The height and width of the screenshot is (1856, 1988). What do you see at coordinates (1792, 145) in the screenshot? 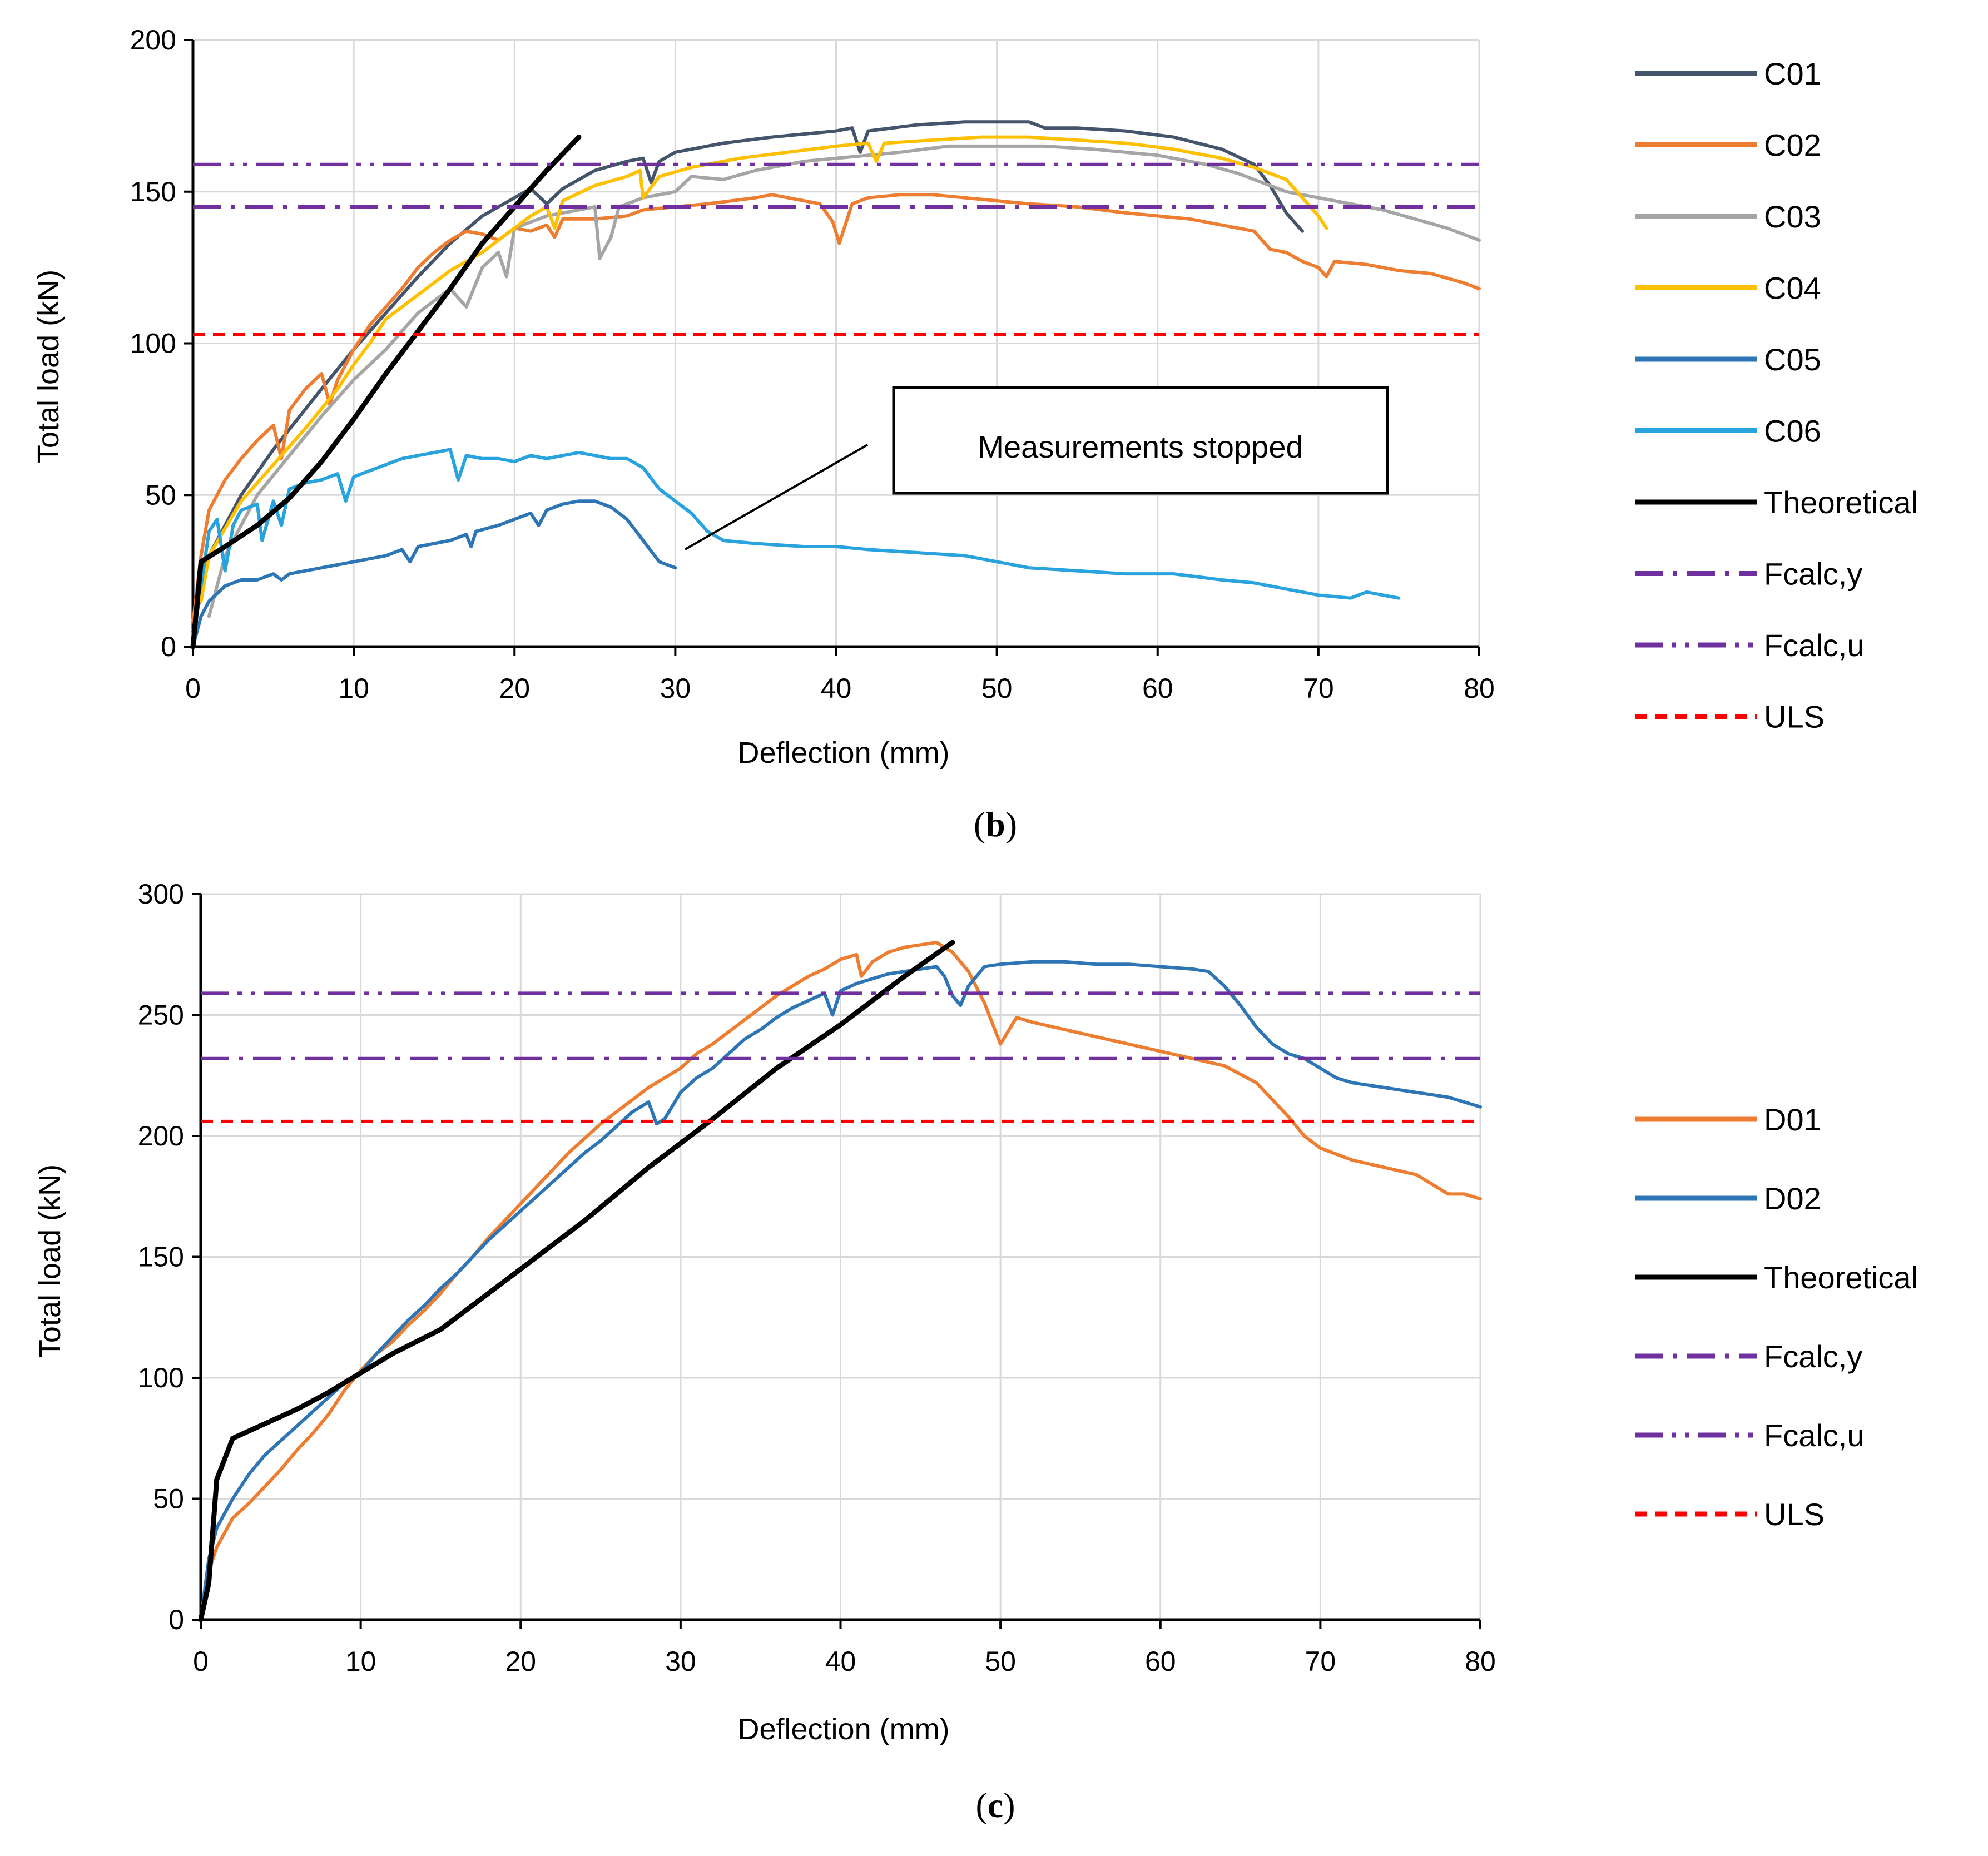
I see `legend-label-c02: C02` at bounding box center [1792, 145].